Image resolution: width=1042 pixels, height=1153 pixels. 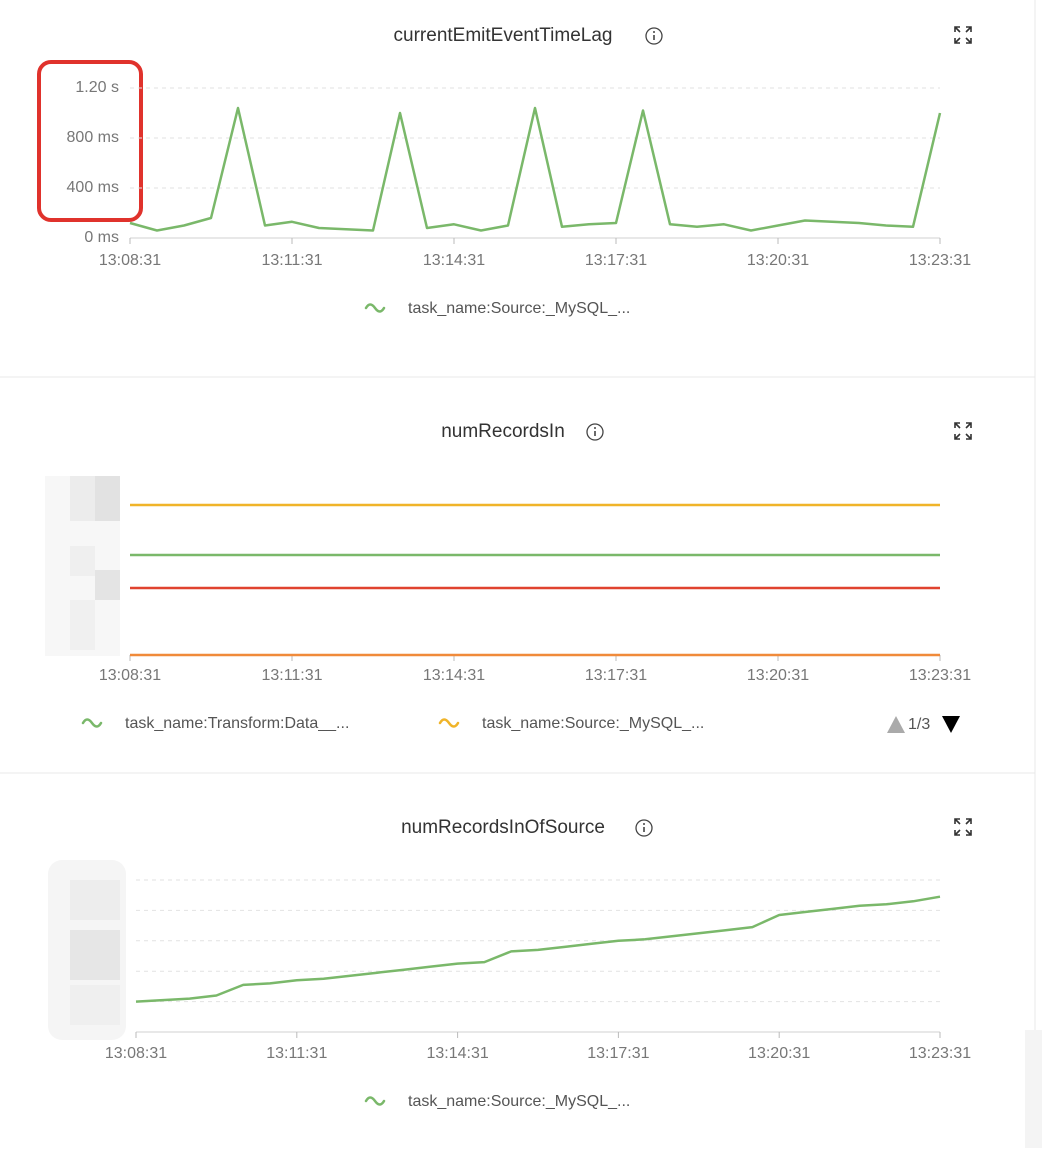 I want to click on chart-title: numRecordsInOfSource, so click(x=503, y=827).